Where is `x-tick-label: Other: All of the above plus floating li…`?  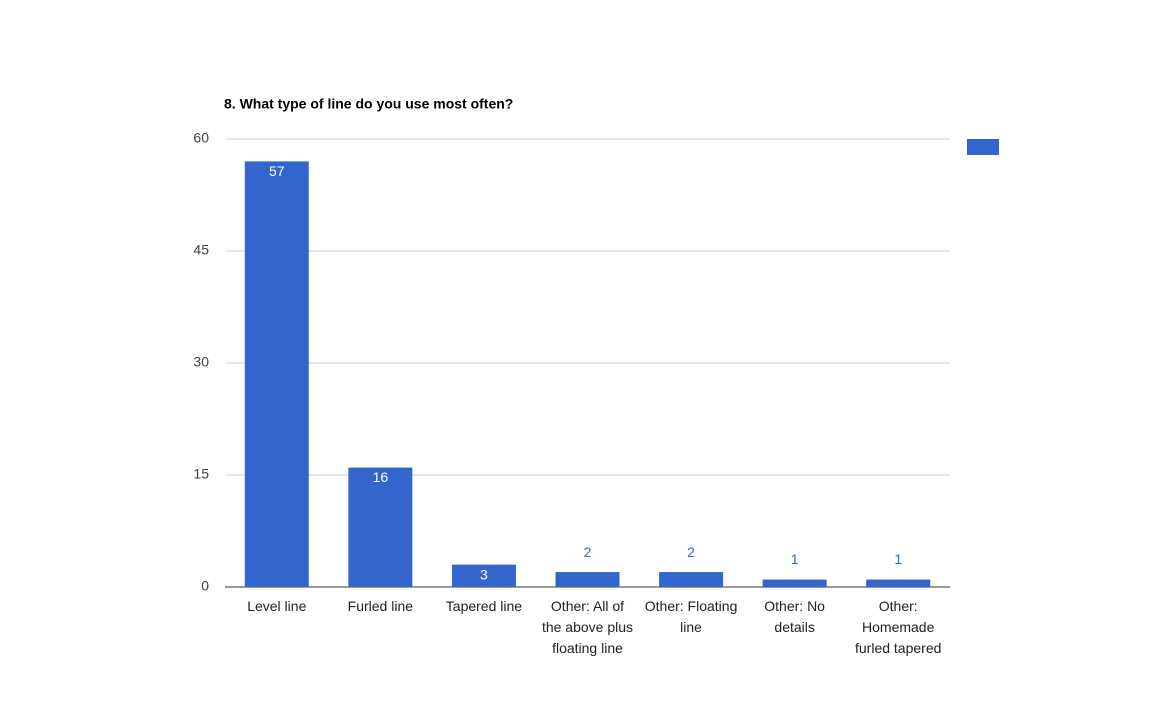 x-tick-label: Other: All of the above plus floating li… is located at coordinates (587, 627).